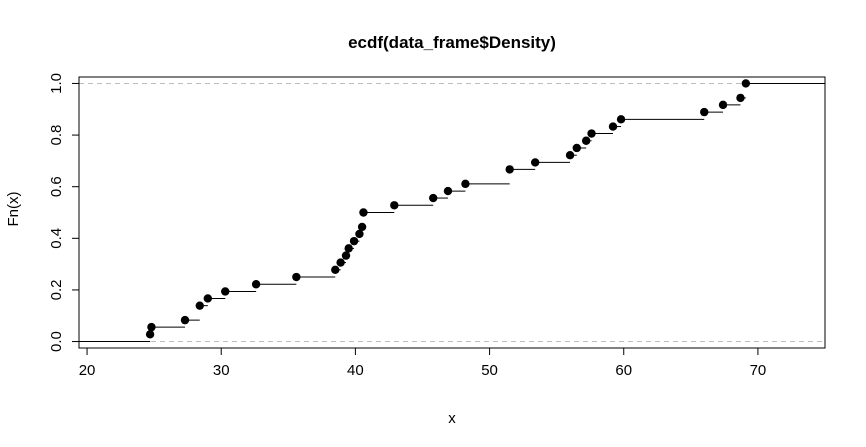  I want to click on y-tick-label: 0.6, so click(56, 186).